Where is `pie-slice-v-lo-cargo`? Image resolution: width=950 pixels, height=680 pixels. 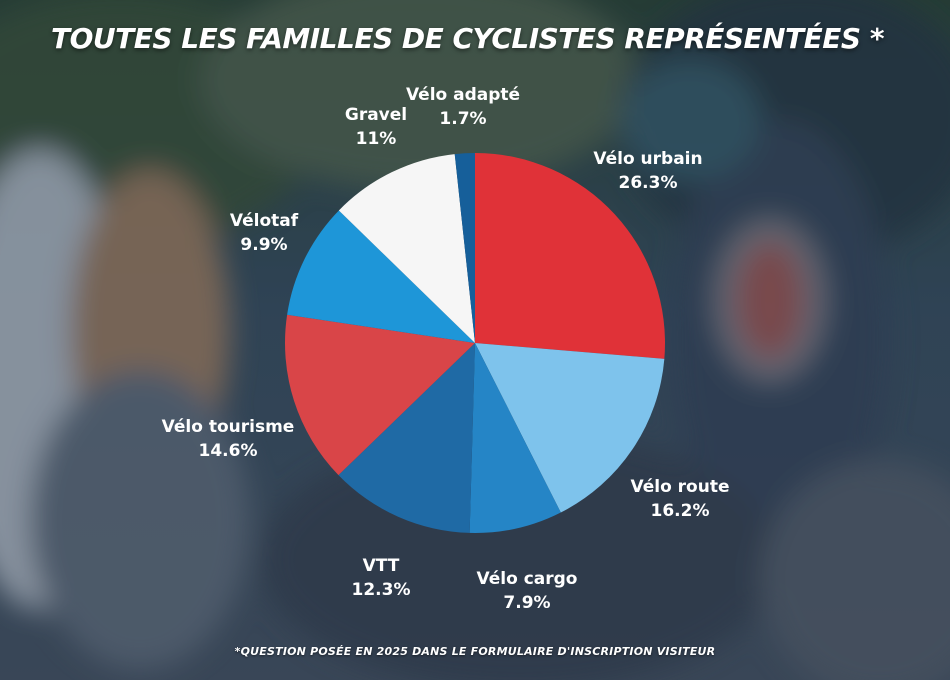
pie-slice-v-lo-cargo is located at coordinates (515, 438).